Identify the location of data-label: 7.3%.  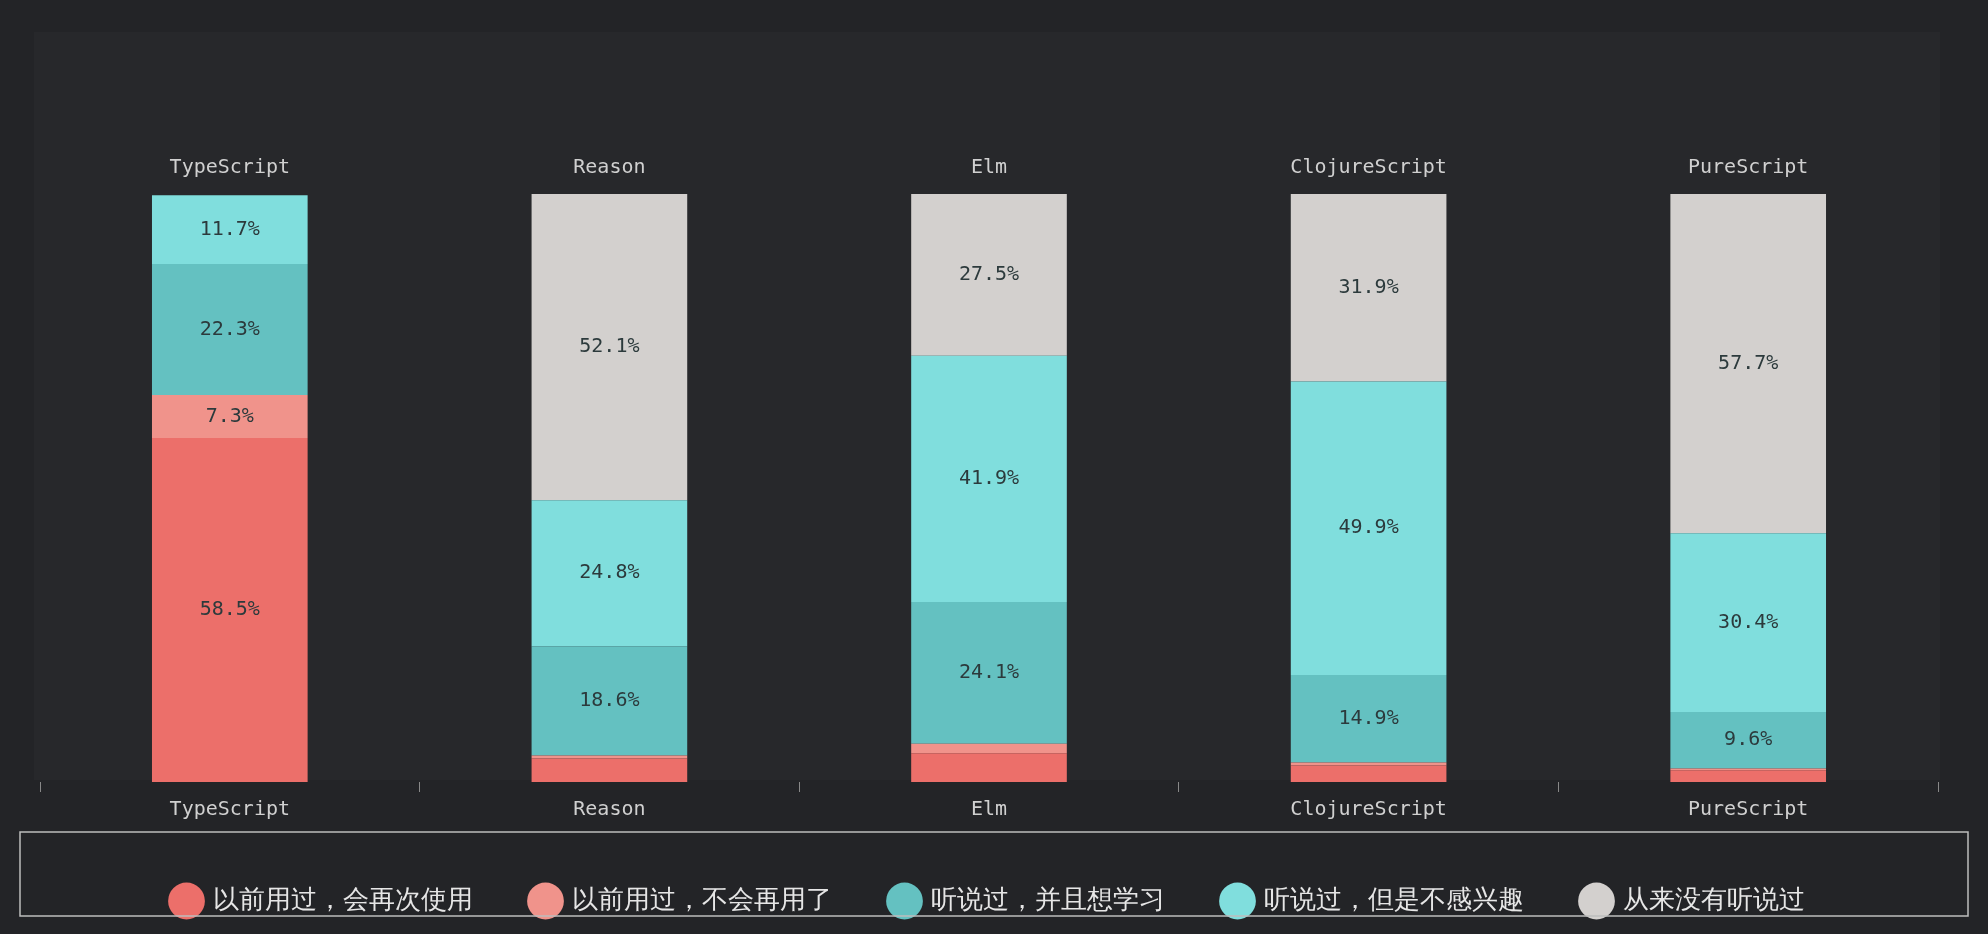
(229, 414).